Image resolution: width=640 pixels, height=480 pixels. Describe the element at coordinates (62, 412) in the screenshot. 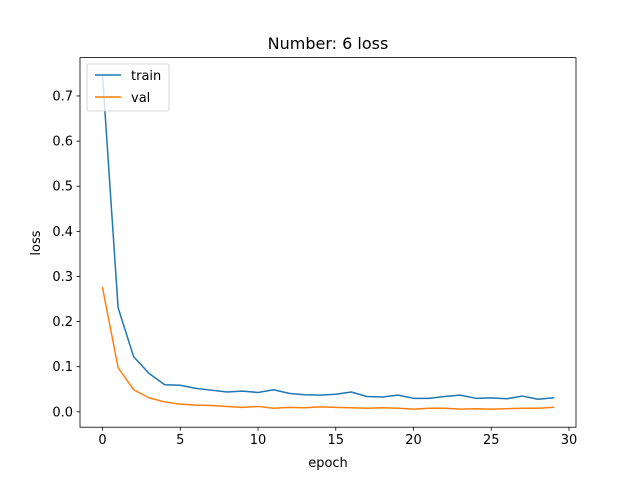

I see `y-tick-label: 0.0` at that location.